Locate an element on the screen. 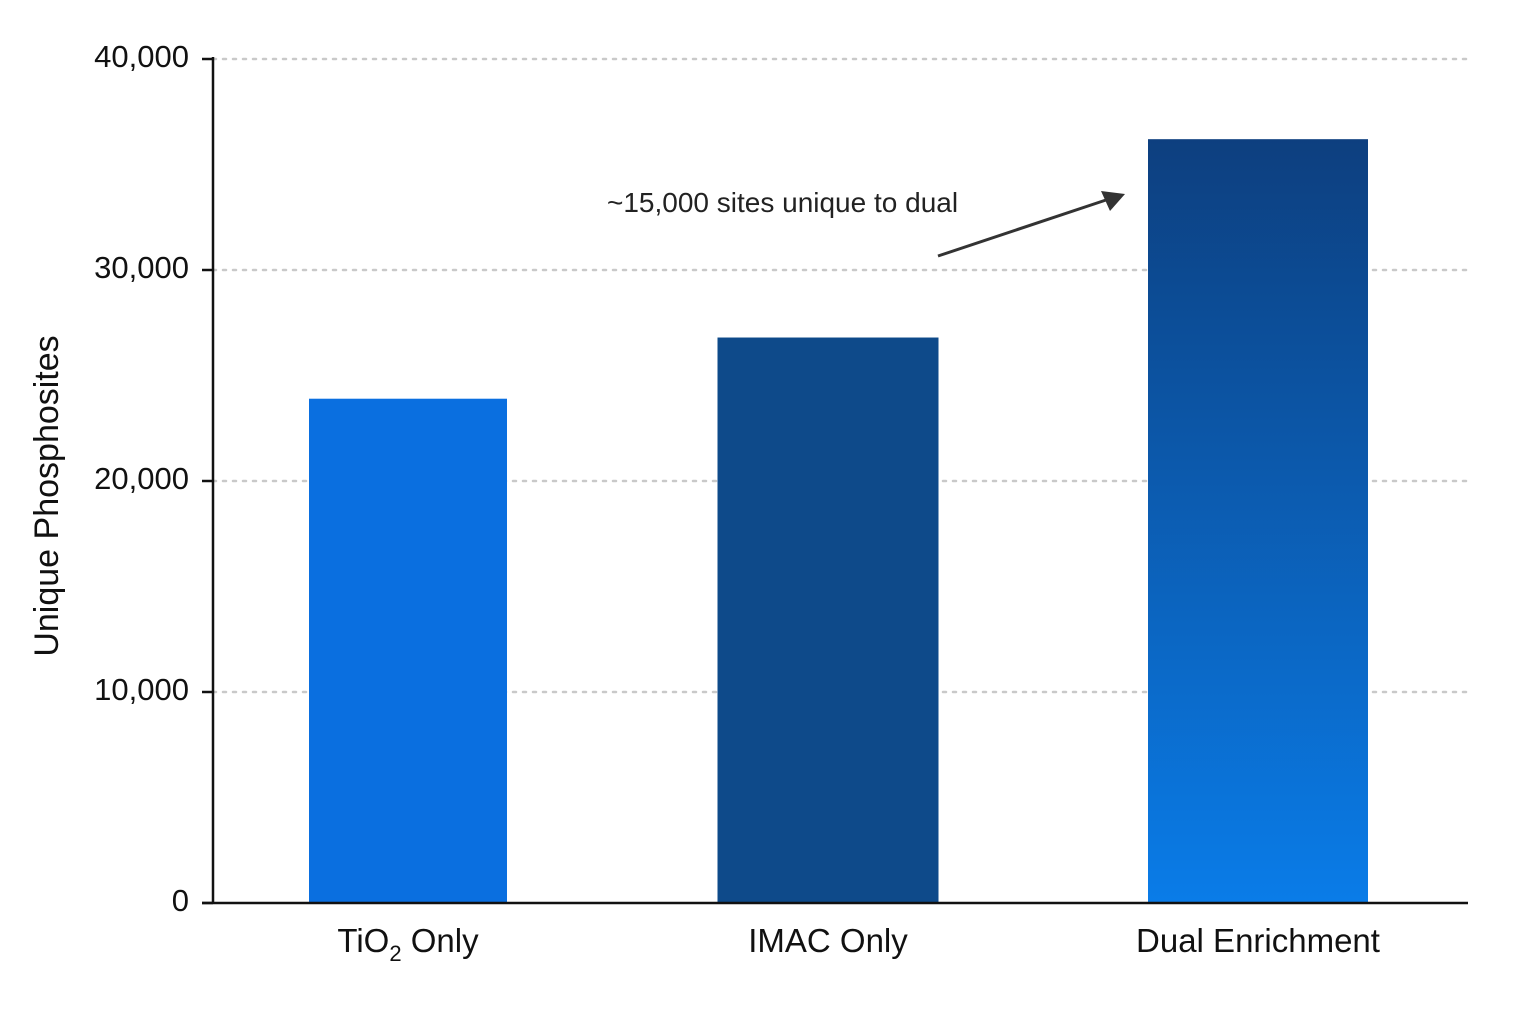  annotation-arrow is located at coordinates (1023, 227).